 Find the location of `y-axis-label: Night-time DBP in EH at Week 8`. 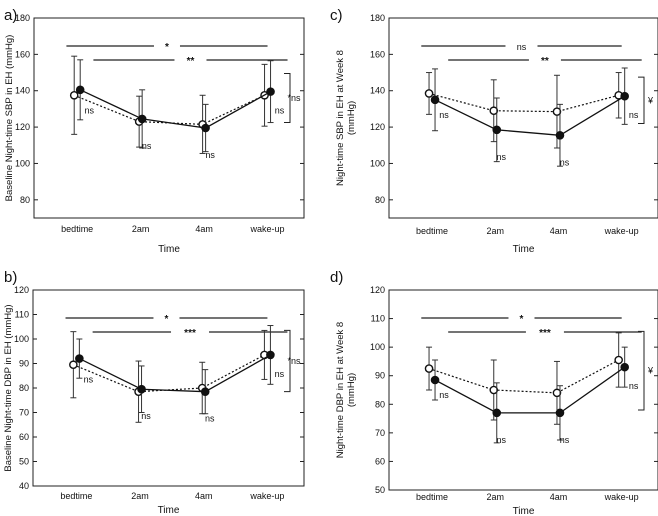

y-axis-label: Night-time DBP in EH at Week 8 is located at coordinates (340, 390).